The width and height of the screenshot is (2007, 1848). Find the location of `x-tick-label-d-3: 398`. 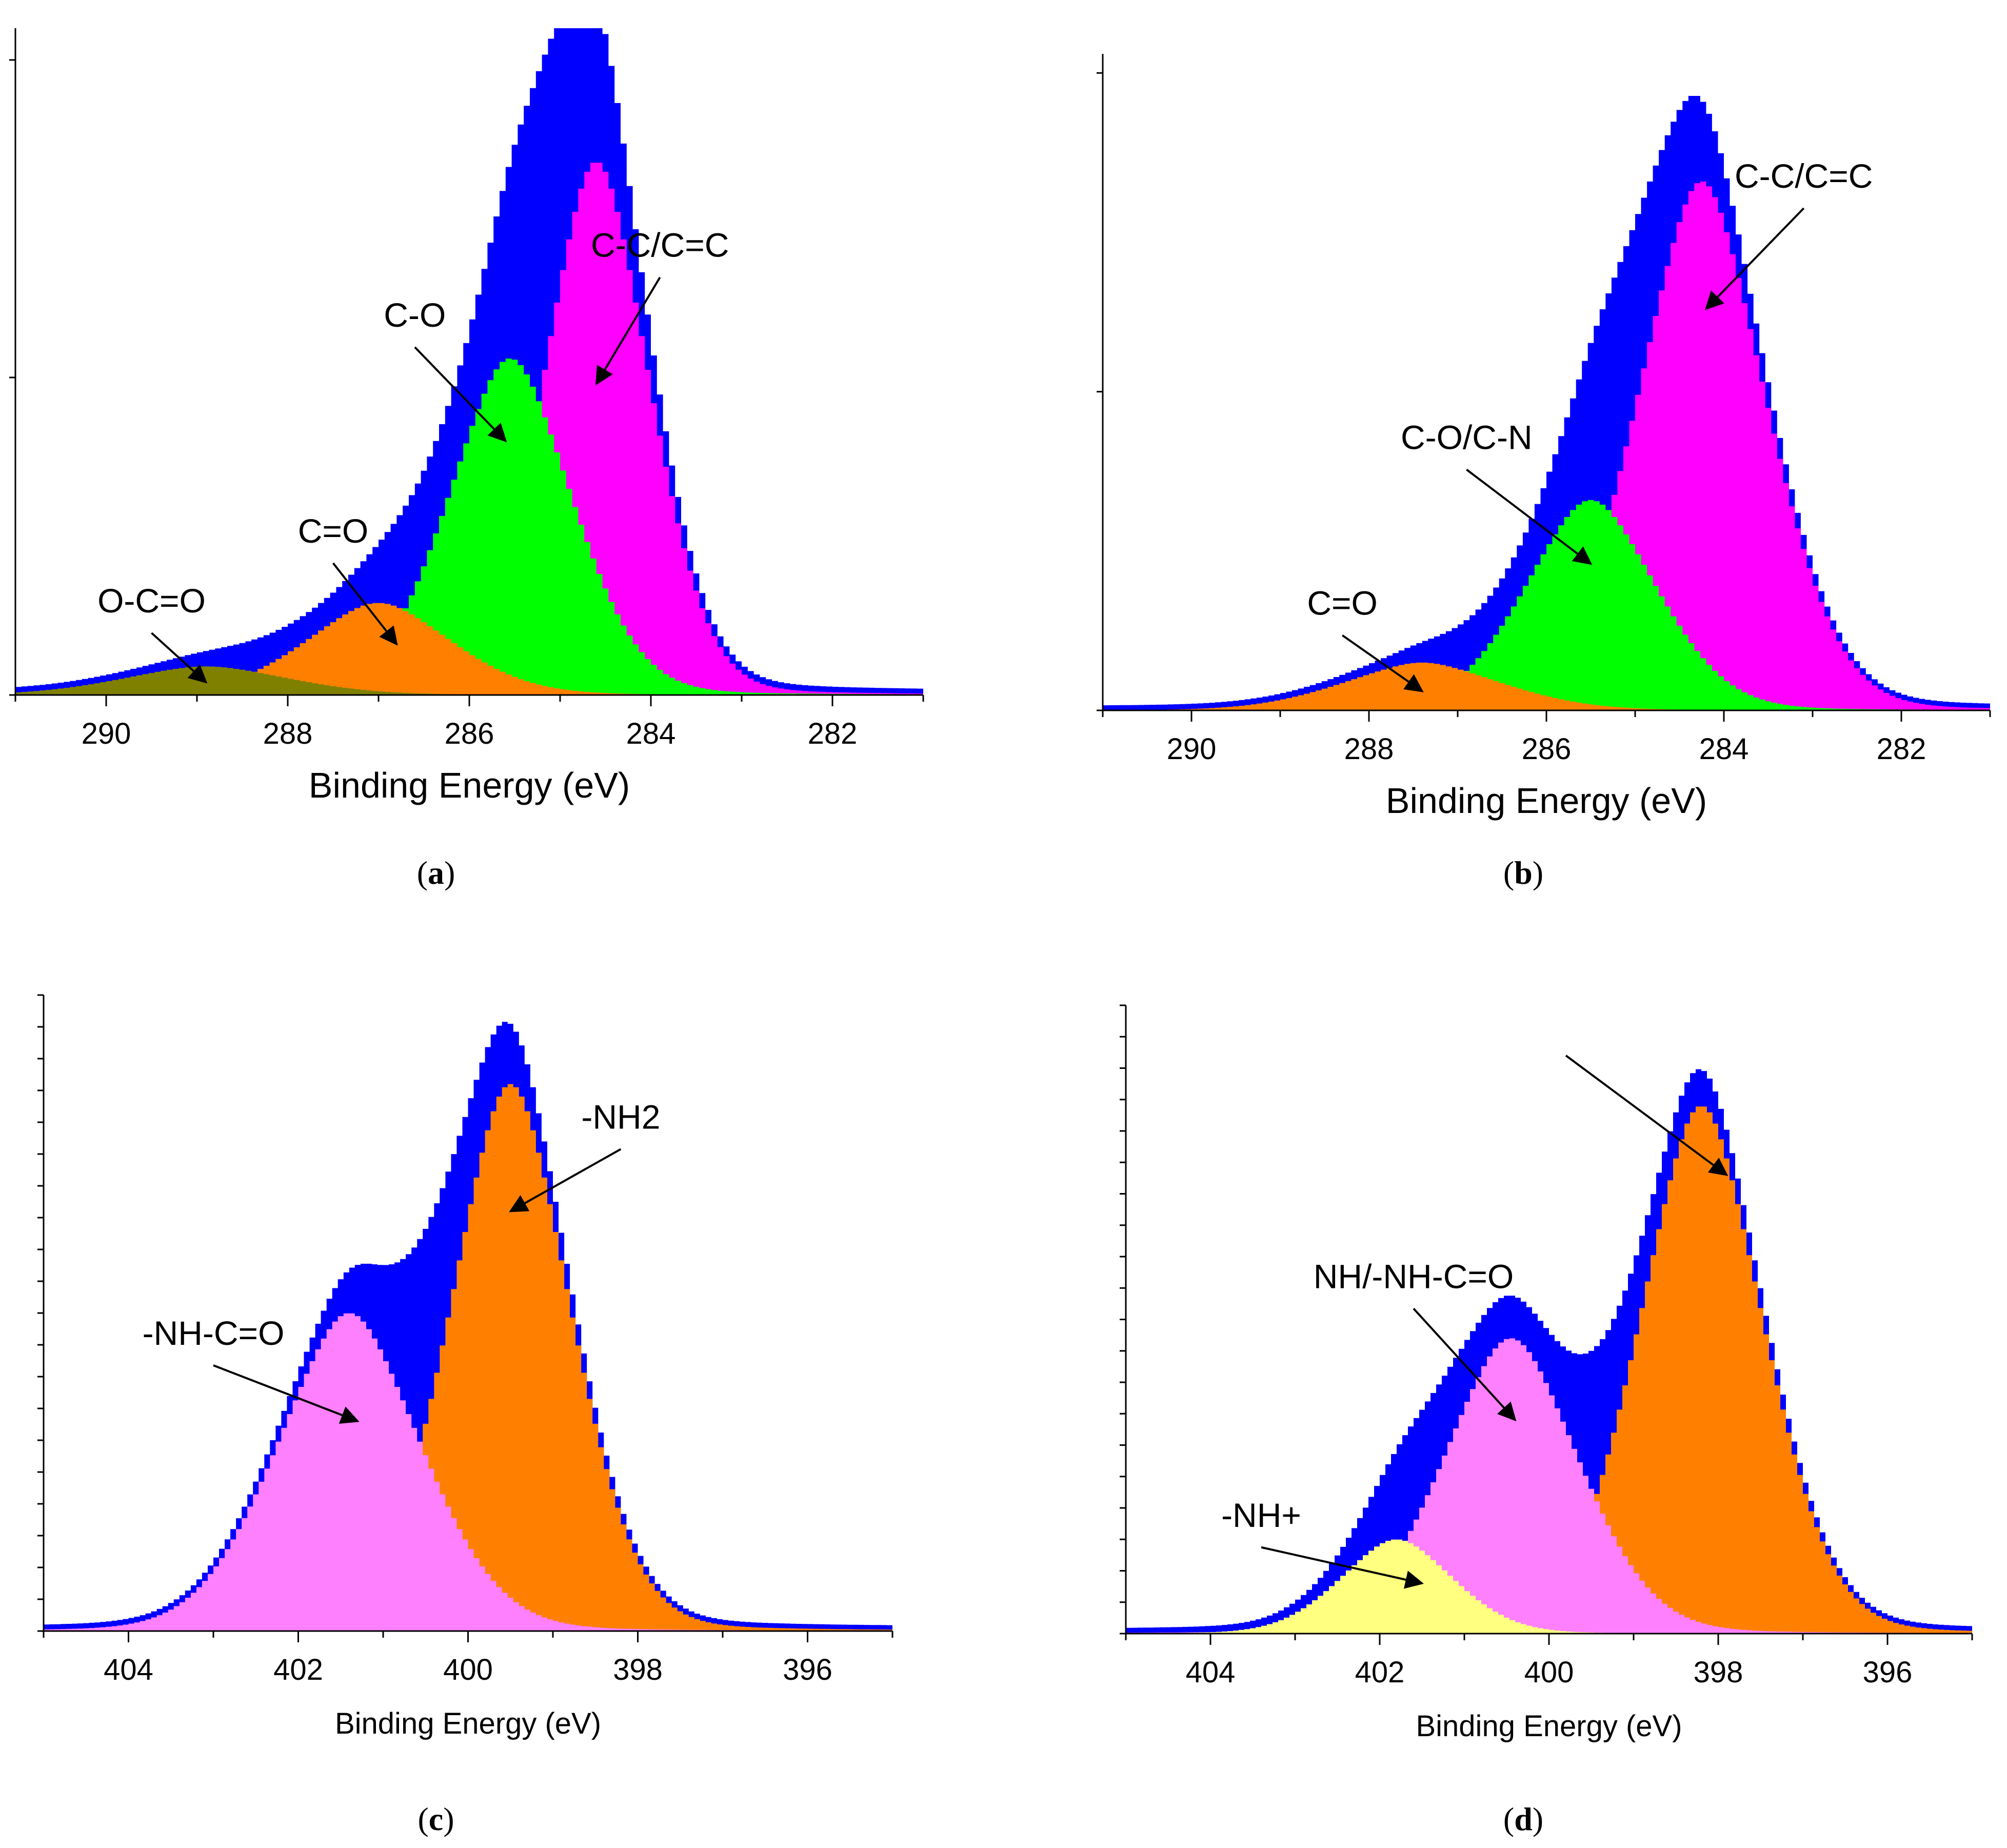

x-tick-label-d-3: 398 is located at coordinates (1719, 1672).